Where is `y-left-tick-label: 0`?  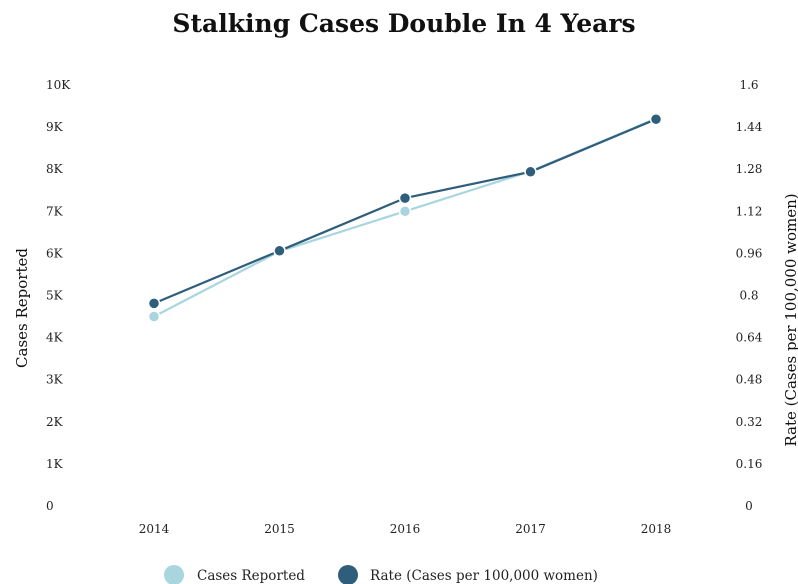 y-left-tick-label: 0 is located at coordinates (50, 506).